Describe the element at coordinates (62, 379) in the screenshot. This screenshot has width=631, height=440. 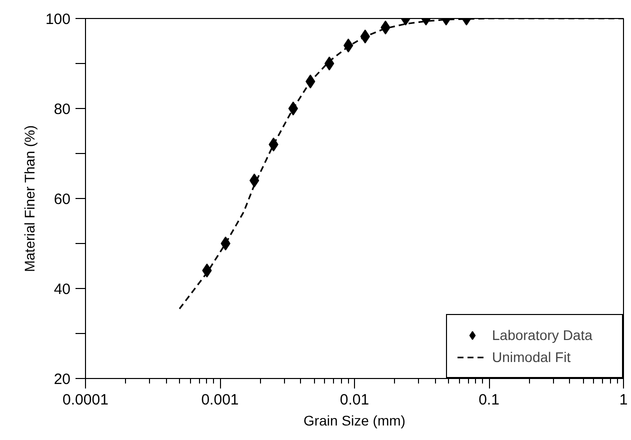
I see `y-tick-label: 20` at that location.